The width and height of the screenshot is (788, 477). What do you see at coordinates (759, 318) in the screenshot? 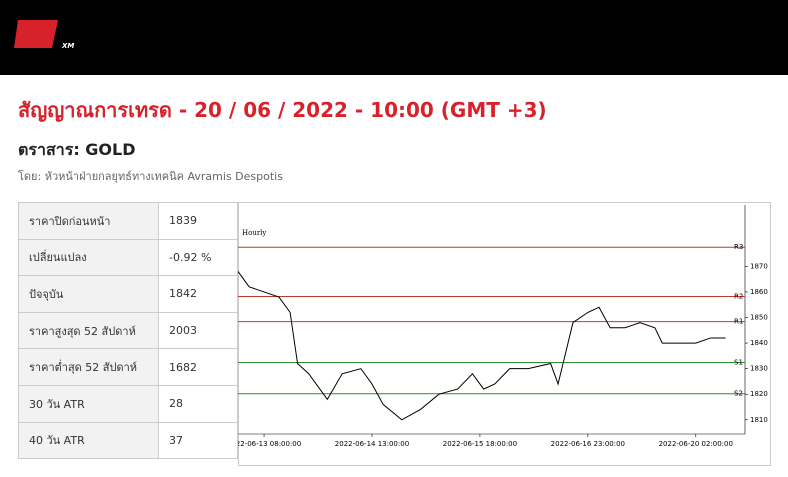
I see `y-tick-label: 1850` at bounding box center [759, 318].